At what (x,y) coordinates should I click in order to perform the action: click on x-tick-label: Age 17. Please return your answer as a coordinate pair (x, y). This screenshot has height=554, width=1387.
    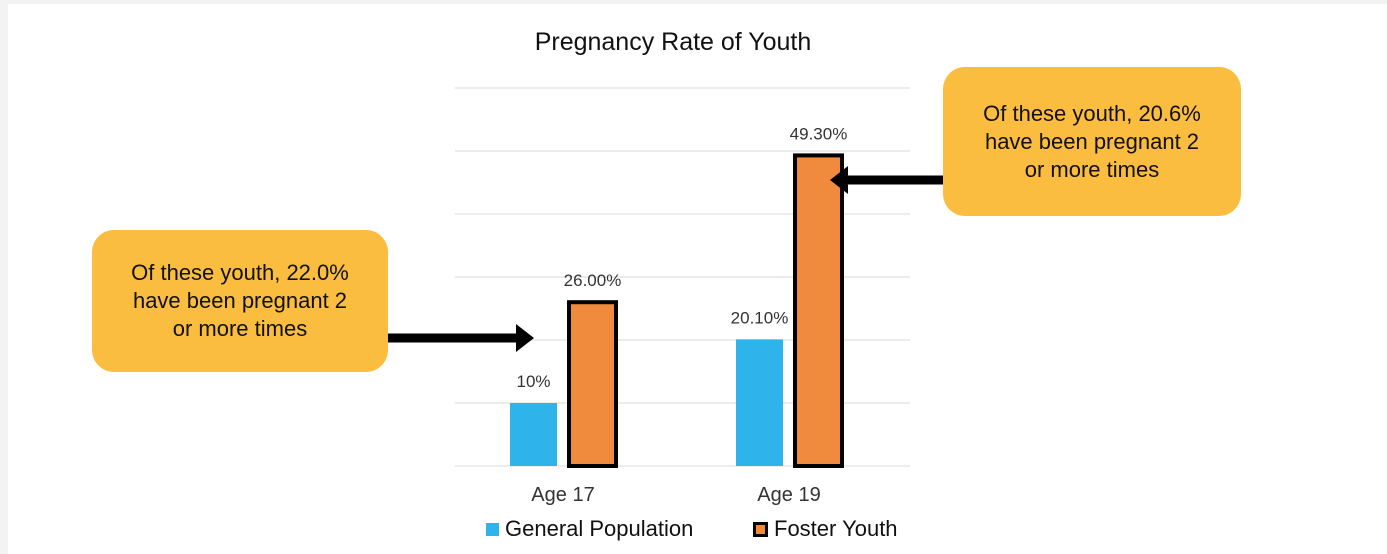
    Looking at the image, I should click on (562, 495).